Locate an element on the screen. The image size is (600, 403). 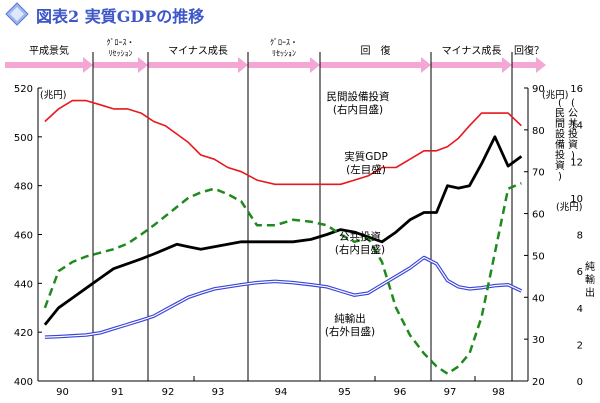
x-axis-tick-label: 95 is located at coordinates (344, 392).